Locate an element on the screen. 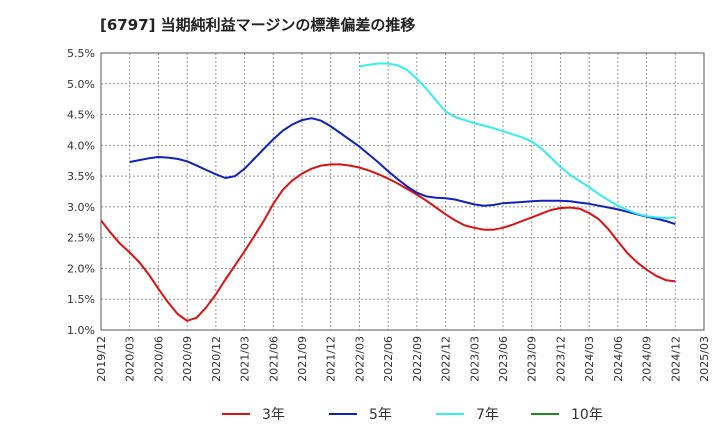 This screenshot has height=440, width=720. x-tick-label: 2023/09 is located at coordinates (532, 359).